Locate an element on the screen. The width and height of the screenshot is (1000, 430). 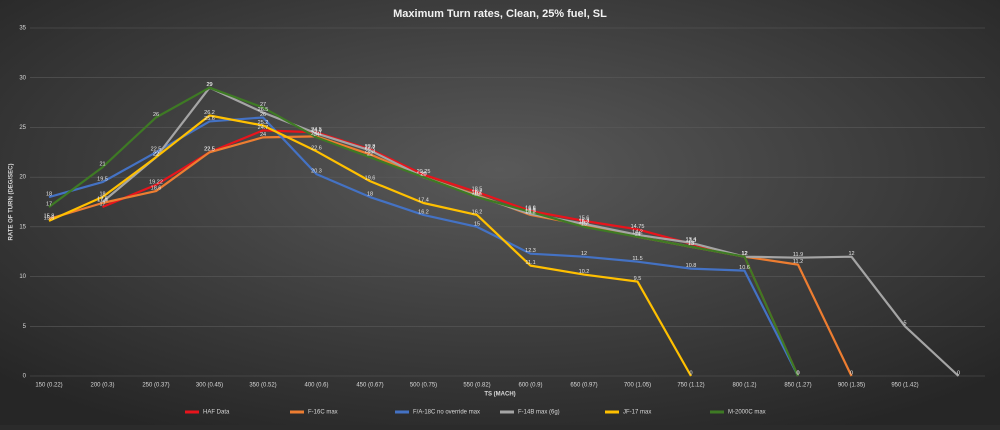
data-label: 9.5 is located at coordinates (638, 279).